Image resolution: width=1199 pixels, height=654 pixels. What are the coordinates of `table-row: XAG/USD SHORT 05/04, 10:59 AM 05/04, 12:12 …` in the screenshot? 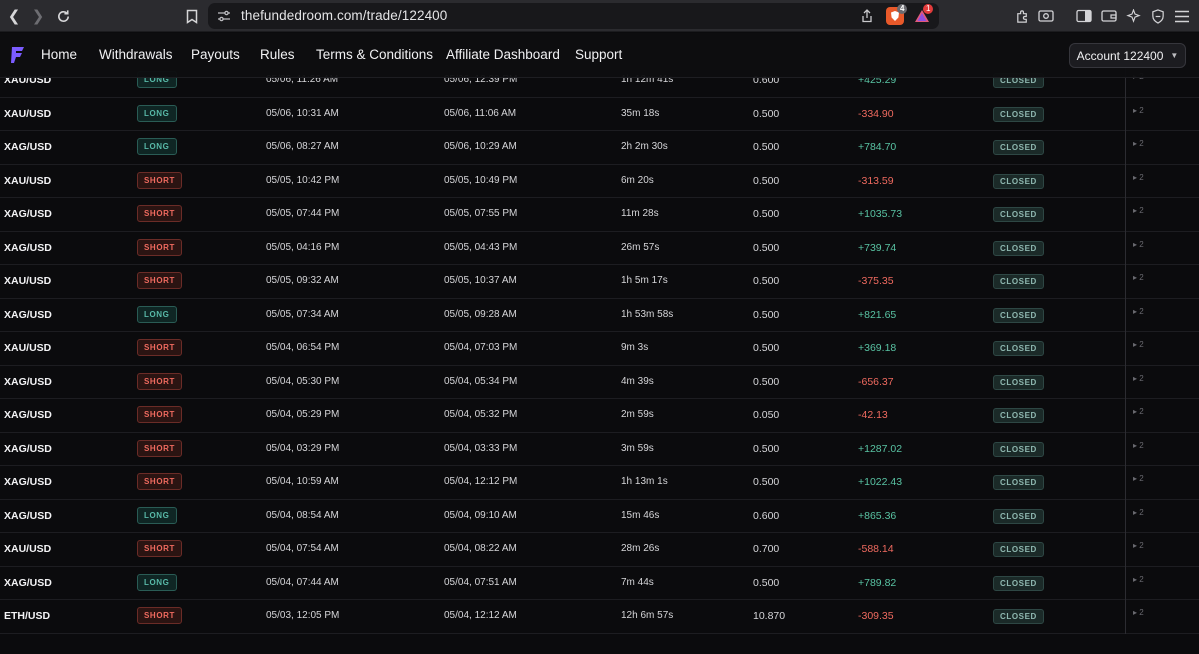 It's located at (599, 483).